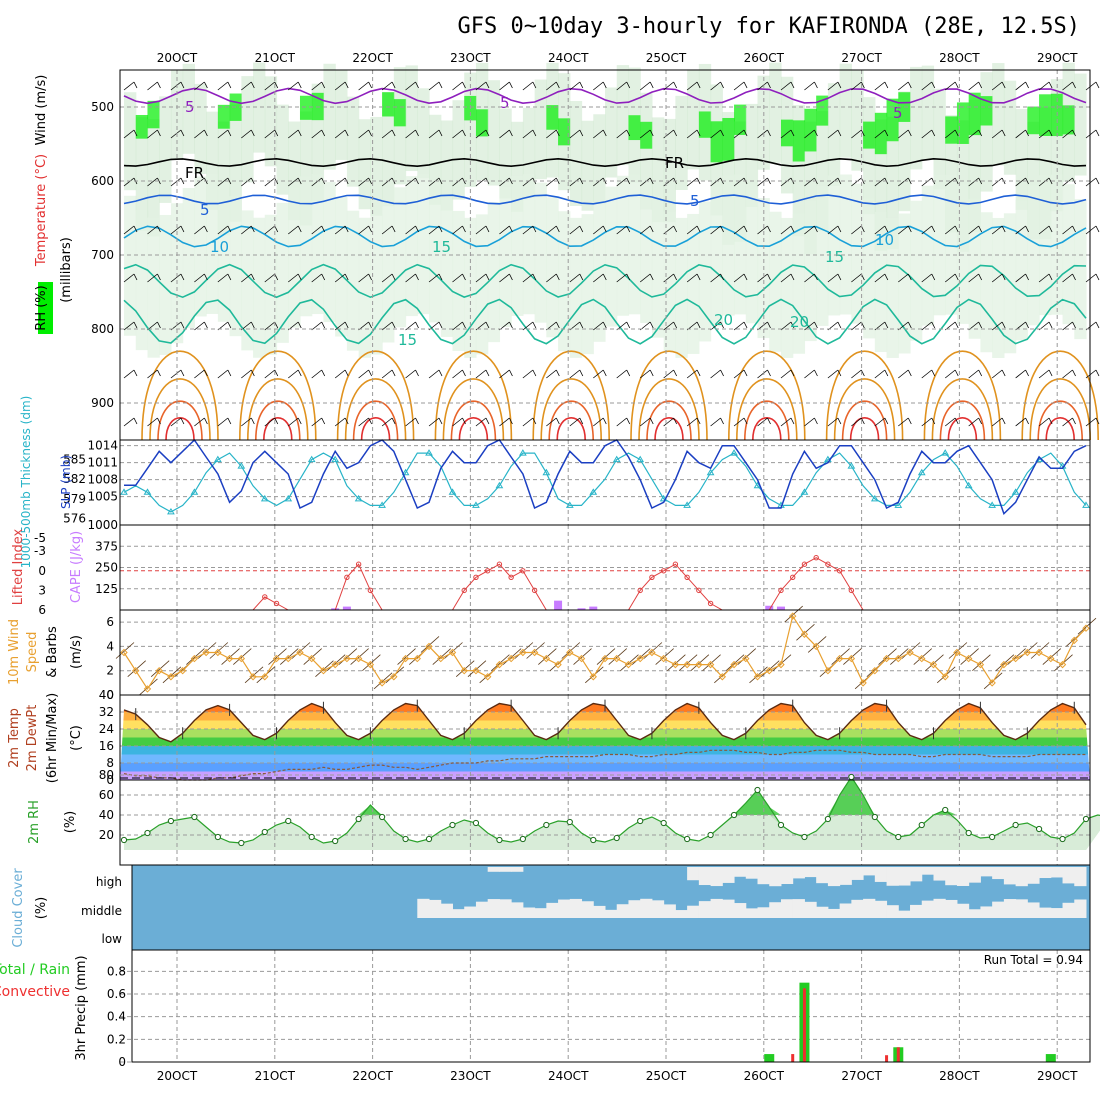 Image resolution: width=1100 pixels, height=1100 pixels. I want to click on contour-label: 10, so click(219, 247).